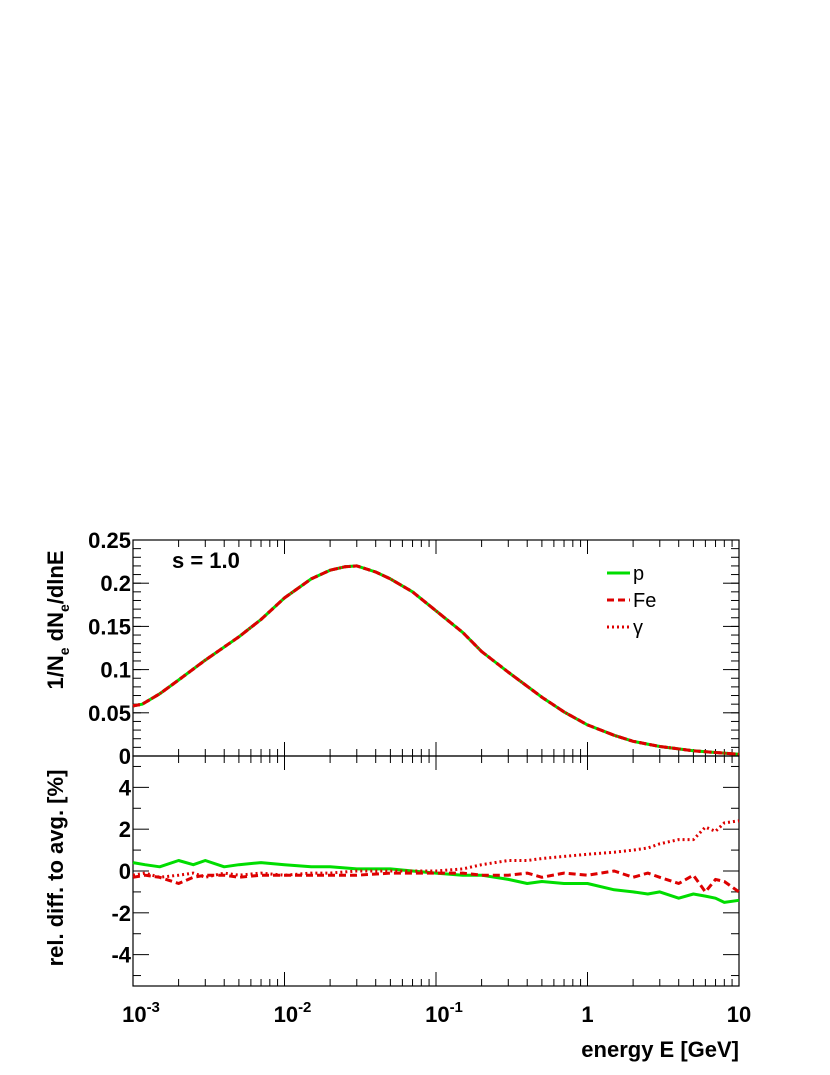 The image size is (830, 1075). What do you see at coordinates (638, 574) in the screenshot?
I see `legend-label: p` at bounding box center [638, 574].